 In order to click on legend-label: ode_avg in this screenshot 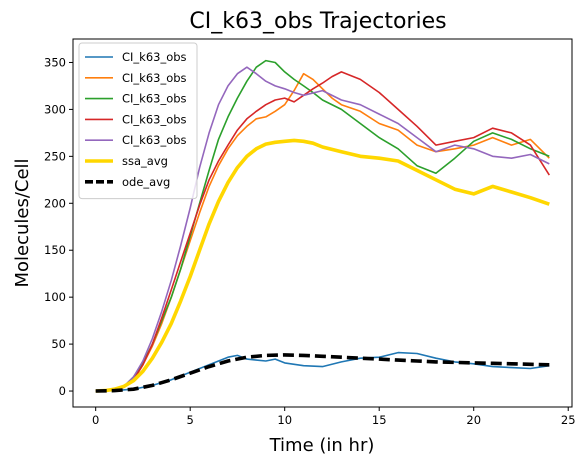, I will do `click(146, 182)`.